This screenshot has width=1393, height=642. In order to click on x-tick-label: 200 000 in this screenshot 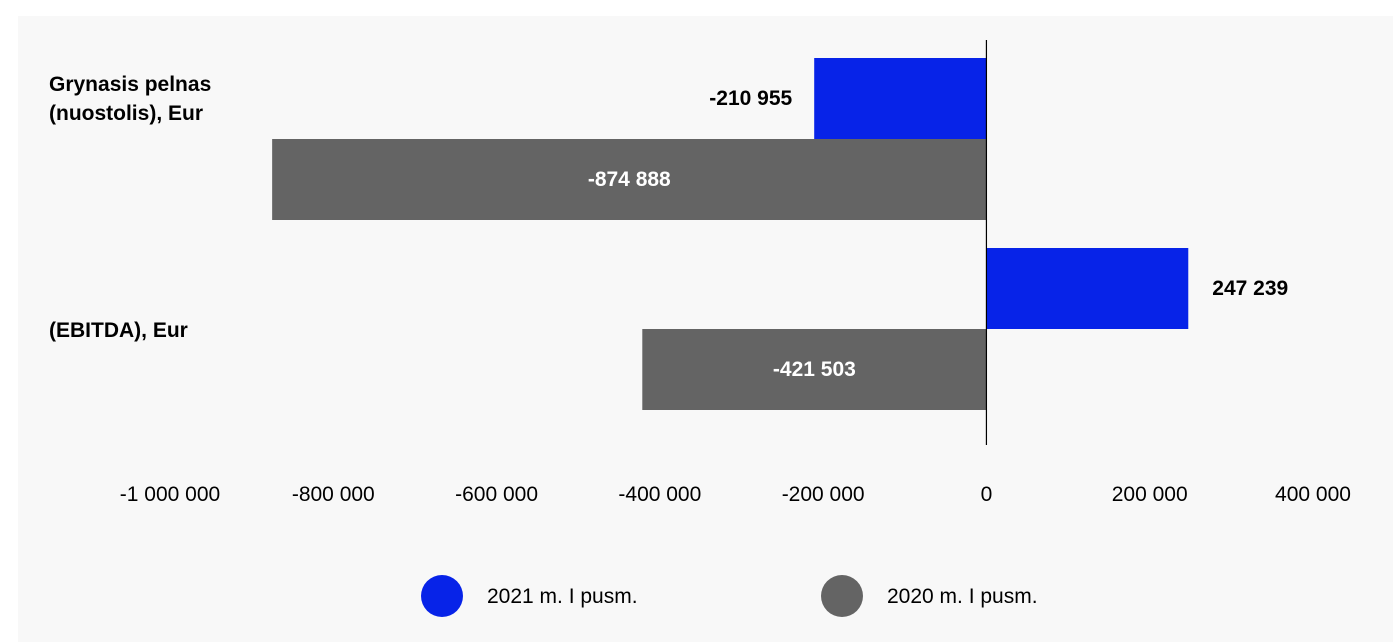, I will do `click(1150, 494)`.